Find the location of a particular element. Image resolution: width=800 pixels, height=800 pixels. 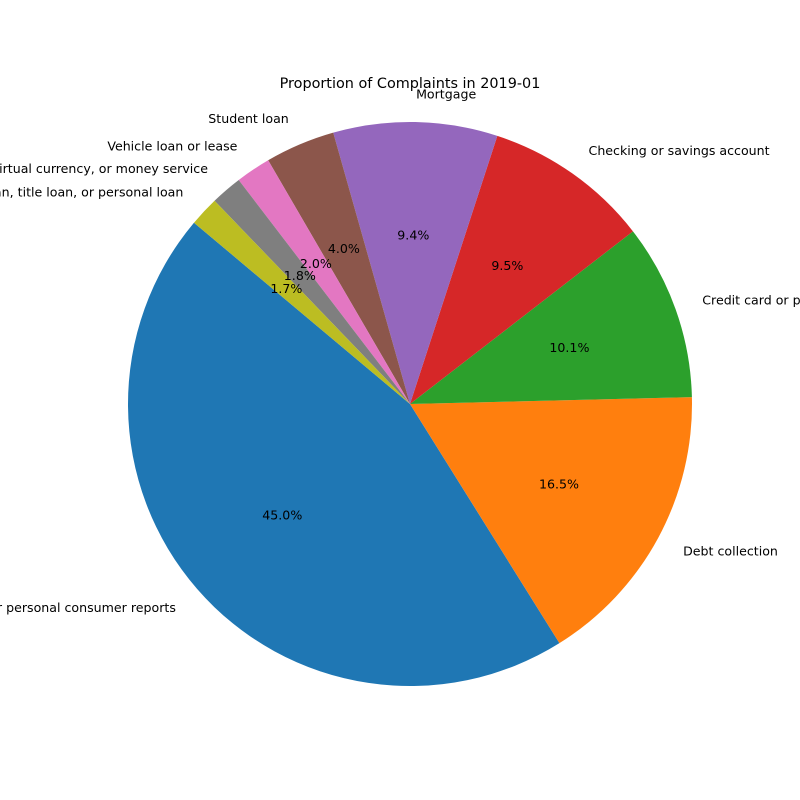

slice-label-1: Debt collection is located at coordinates (730, 551).